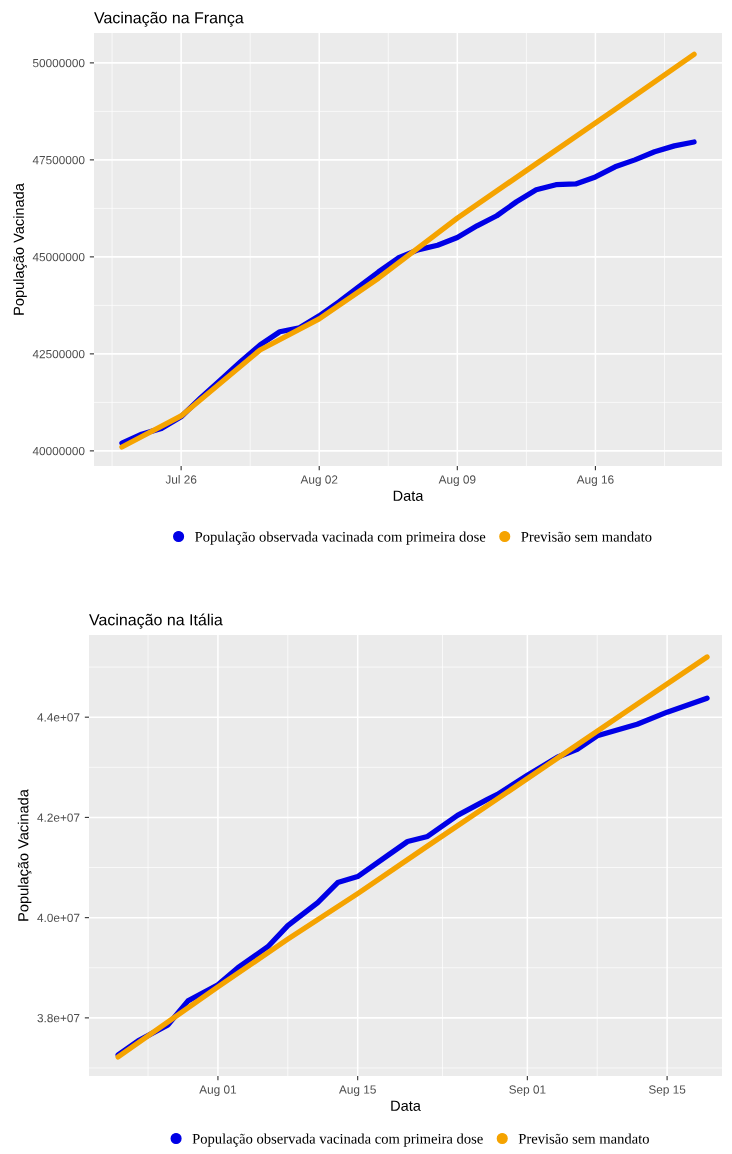 The image size is (732, 1154). What do you see at coordinates (58, 354) in the screenshot?
I see `y-tick-label: 42500000` at bounding box center [58, 354].